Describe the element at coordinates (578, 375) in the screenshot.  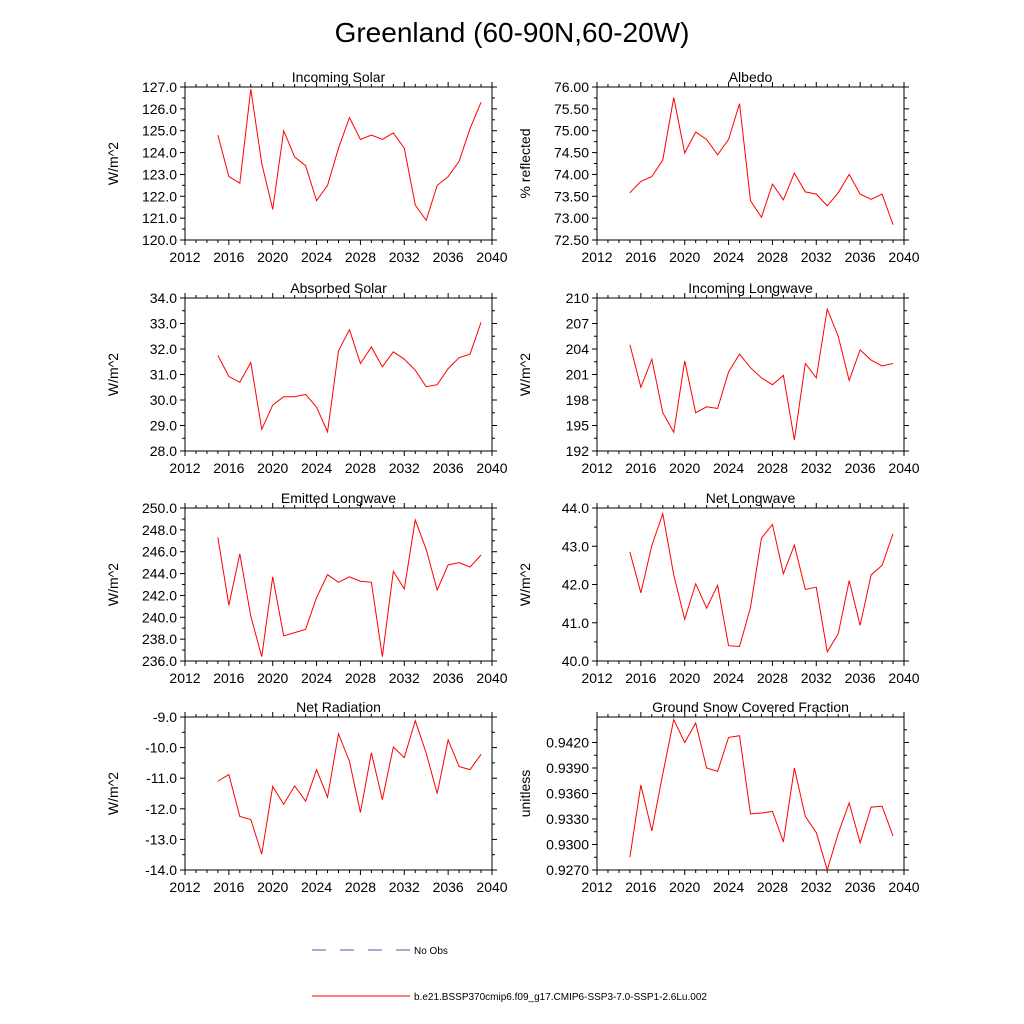
I see `y-tick-label: 201` at that location.